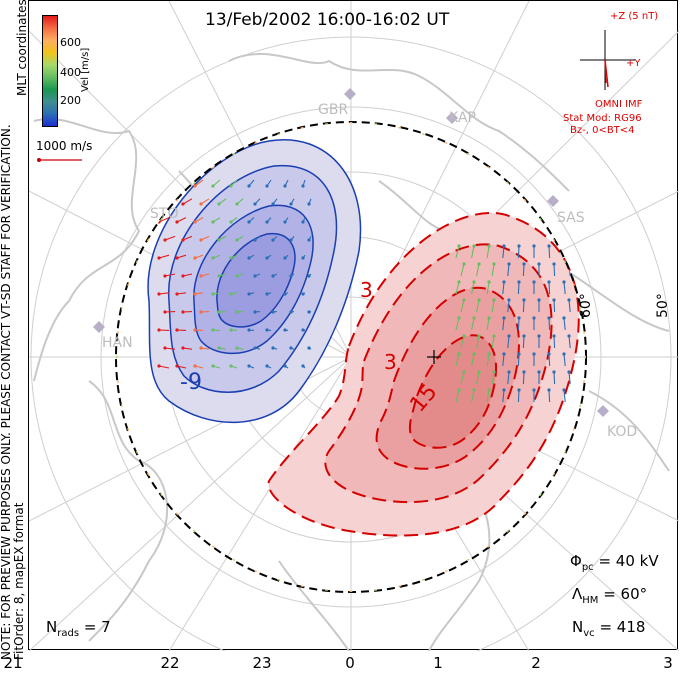 This screenshot has width=680, height=674. What do you see at coordinates (622, 432) in the screenshot?
I see `station-label-kod: KOD` at bounding box center [622, 432].